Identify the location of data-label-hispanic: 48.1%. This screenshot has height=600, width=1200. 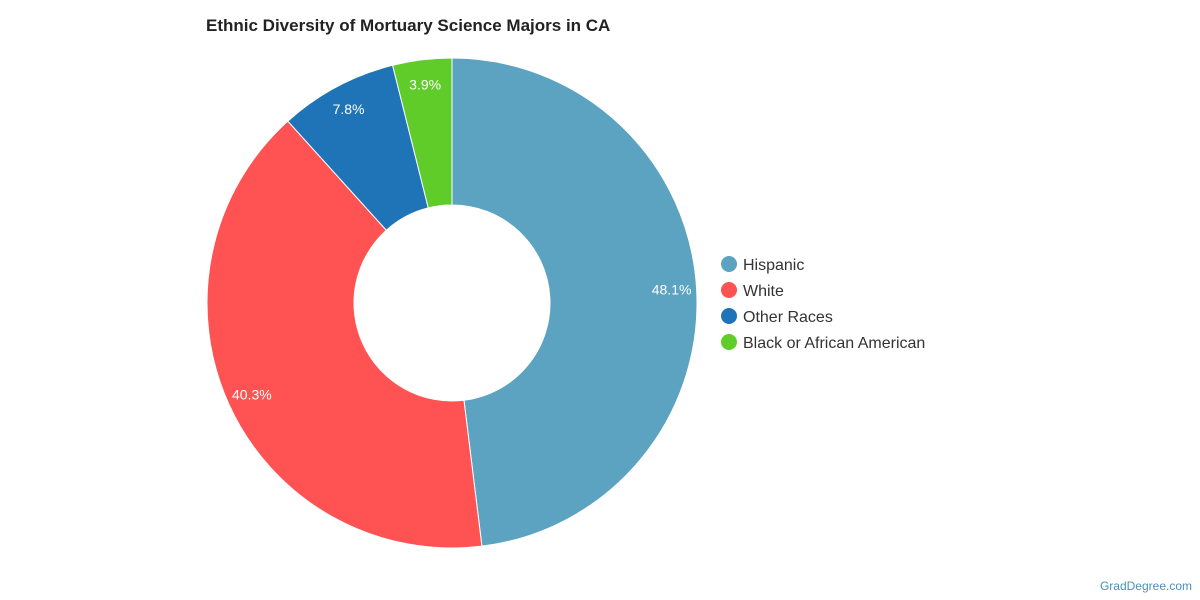
(672, 290).